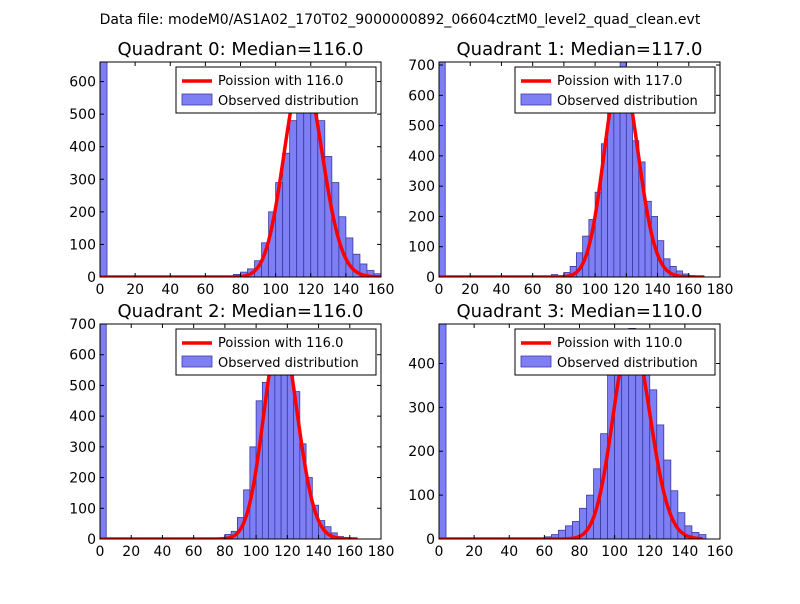 Image resolution: width=800 pixels, height=604 pixels. Describe the element at coordinates (280, 81) in the screenshot. I see `legend-poisson-label: Poission with 116.0` at that location.